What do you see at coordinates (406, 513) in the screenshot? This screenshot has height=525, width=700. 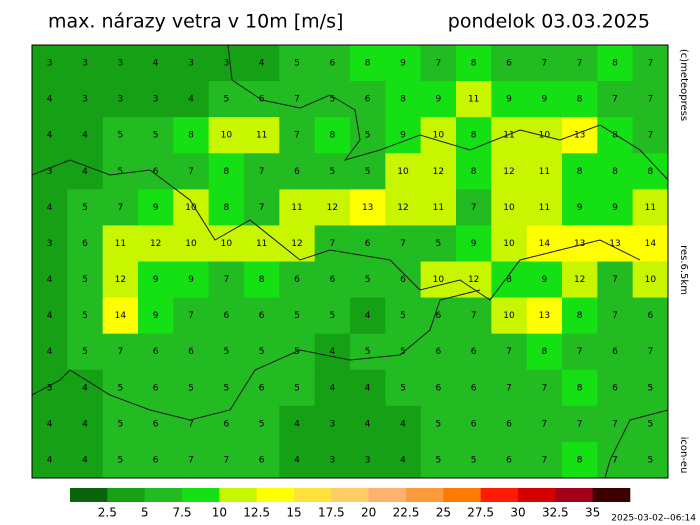 I see `colorbar-label: 22.5` at bounding box center [406, 513].